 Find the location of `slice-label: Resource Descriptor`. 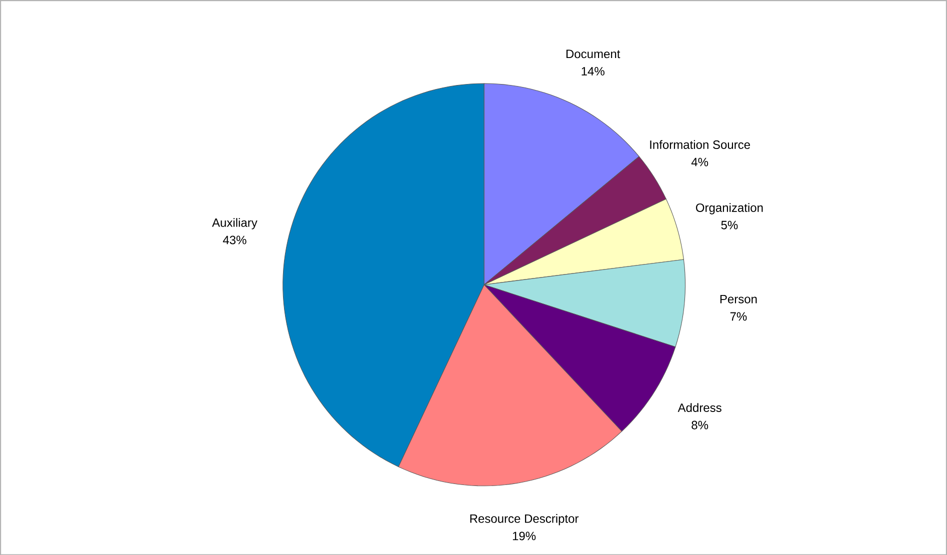

slice-label: Resource Descriptor is located at coordinates (524, 520).